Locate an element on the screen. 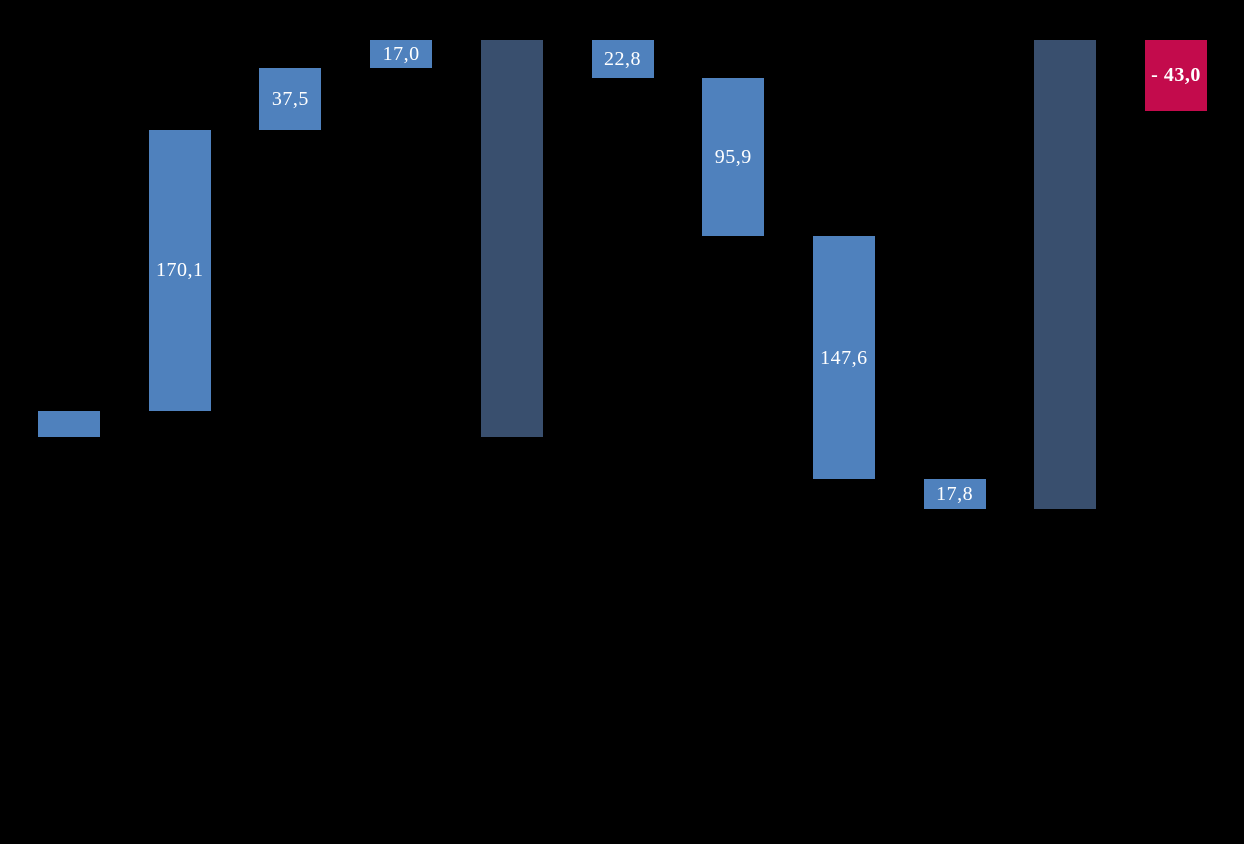 The image size is (1244, 844). bar-value-label: 147,6 is located at coordinates (844, 357).